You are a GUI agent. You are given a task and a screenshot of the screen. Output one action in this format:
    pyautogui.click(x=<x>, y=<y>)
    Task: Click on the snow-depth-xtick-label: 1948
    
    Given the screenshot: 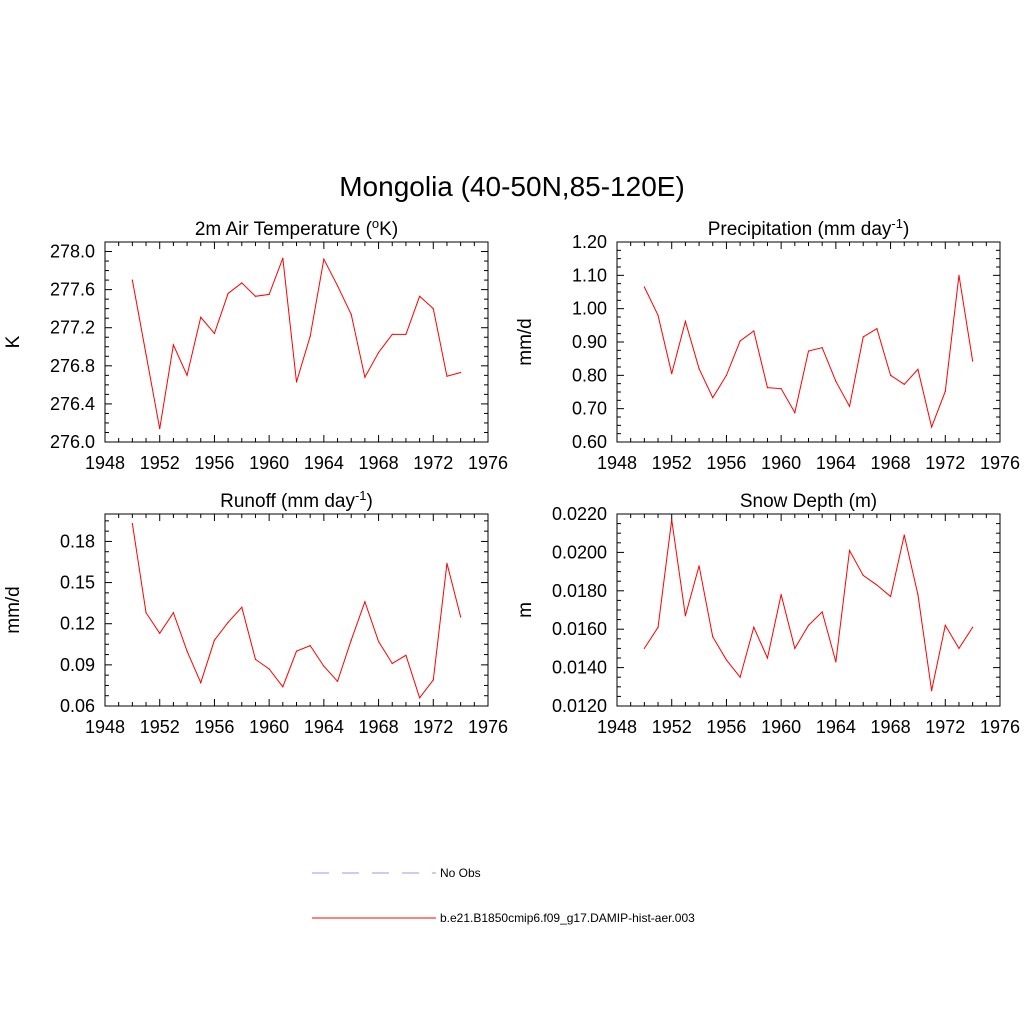 What is the action you would take?
    pyautogui.click(x=617, y=727)
    